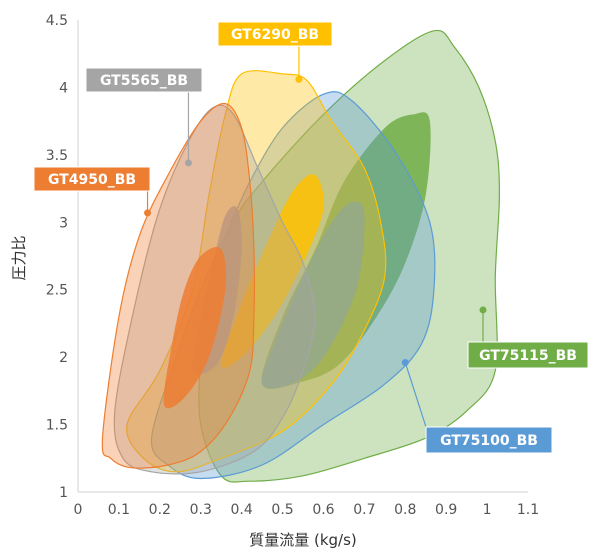 This screenshot has height=560, width=600. What do you see at coordinates (63, 493) in the screenshot?
I see `y-tick-label: 1` at bounding box center [63, 493].